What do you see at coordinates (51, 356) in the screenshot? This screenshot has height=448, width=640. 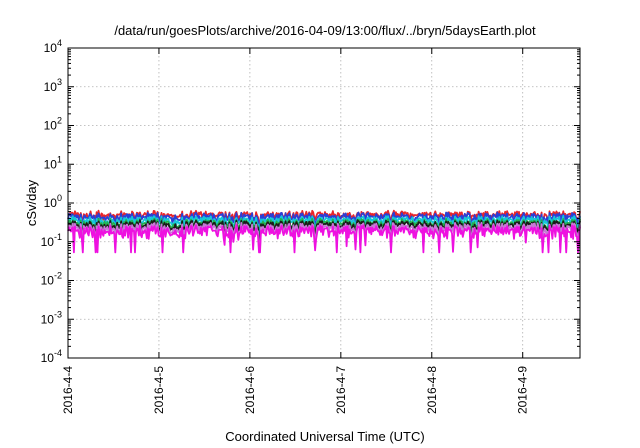 I see `y-tick-label: 10⁻⁴` at bounding box center [51, 356].